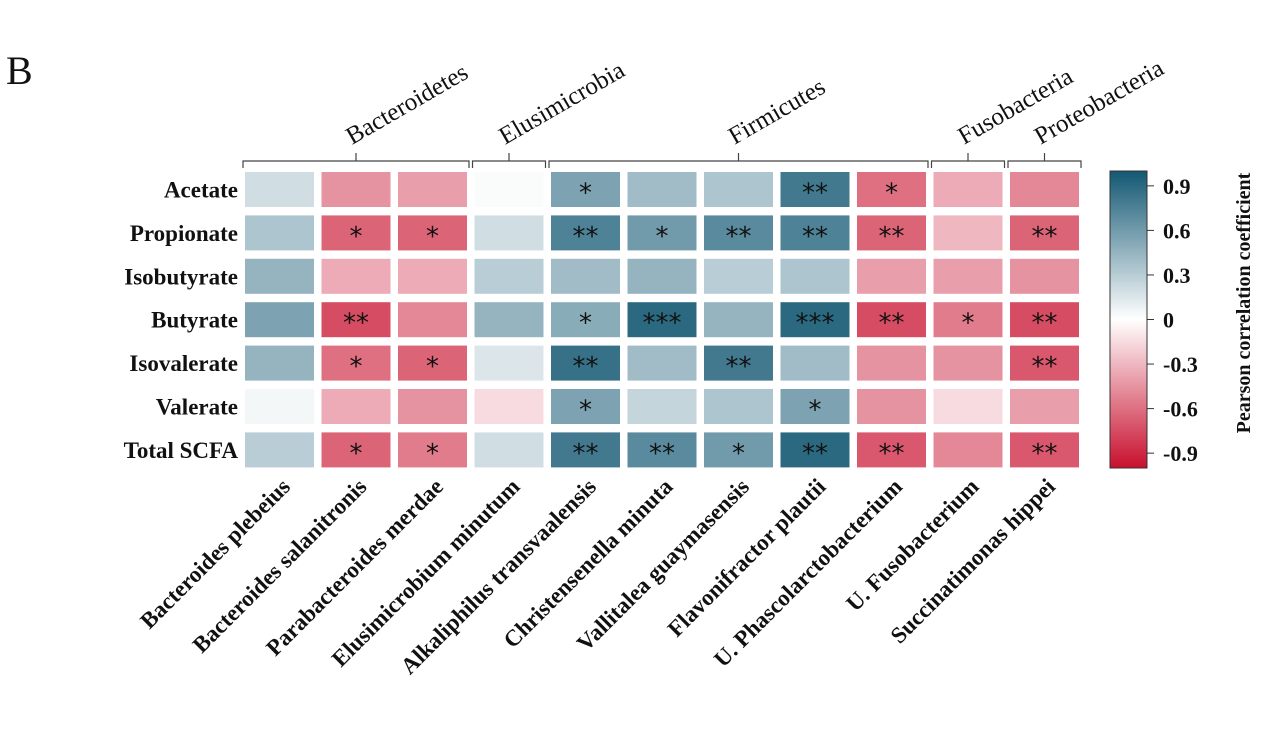 The width and height of the screenshot is (1280, 738). What do you see at coordinates (777, 111) in the screenshot?
I see `phylum-label: Firmicutes` at bounding box center [777, 111].